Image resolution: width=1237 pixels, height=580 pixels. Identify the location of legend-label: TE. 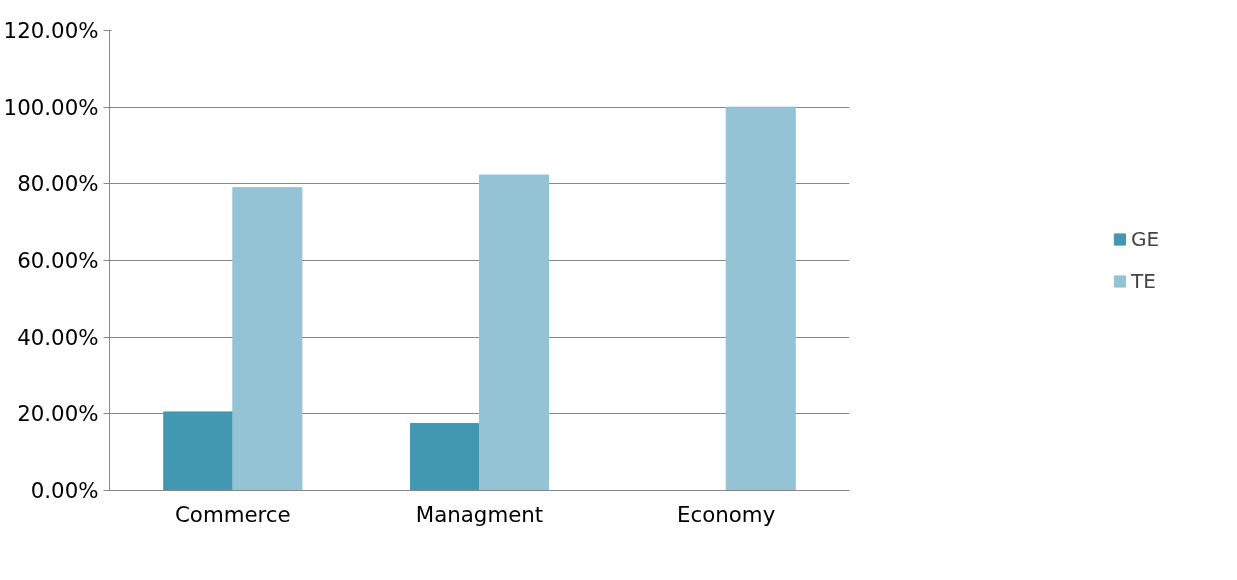
(1143, 281).